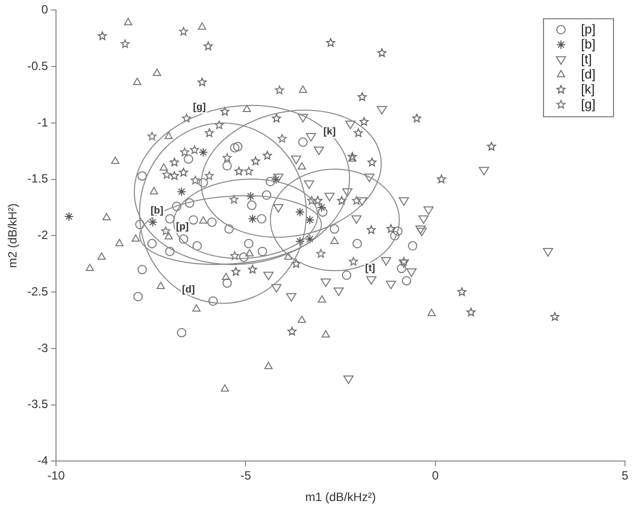 The width and height of the screenshot is (633, 511). Describe the element at coordinates (246, 475) in the screenshot. I see `x-tick-label: -5` at that location.